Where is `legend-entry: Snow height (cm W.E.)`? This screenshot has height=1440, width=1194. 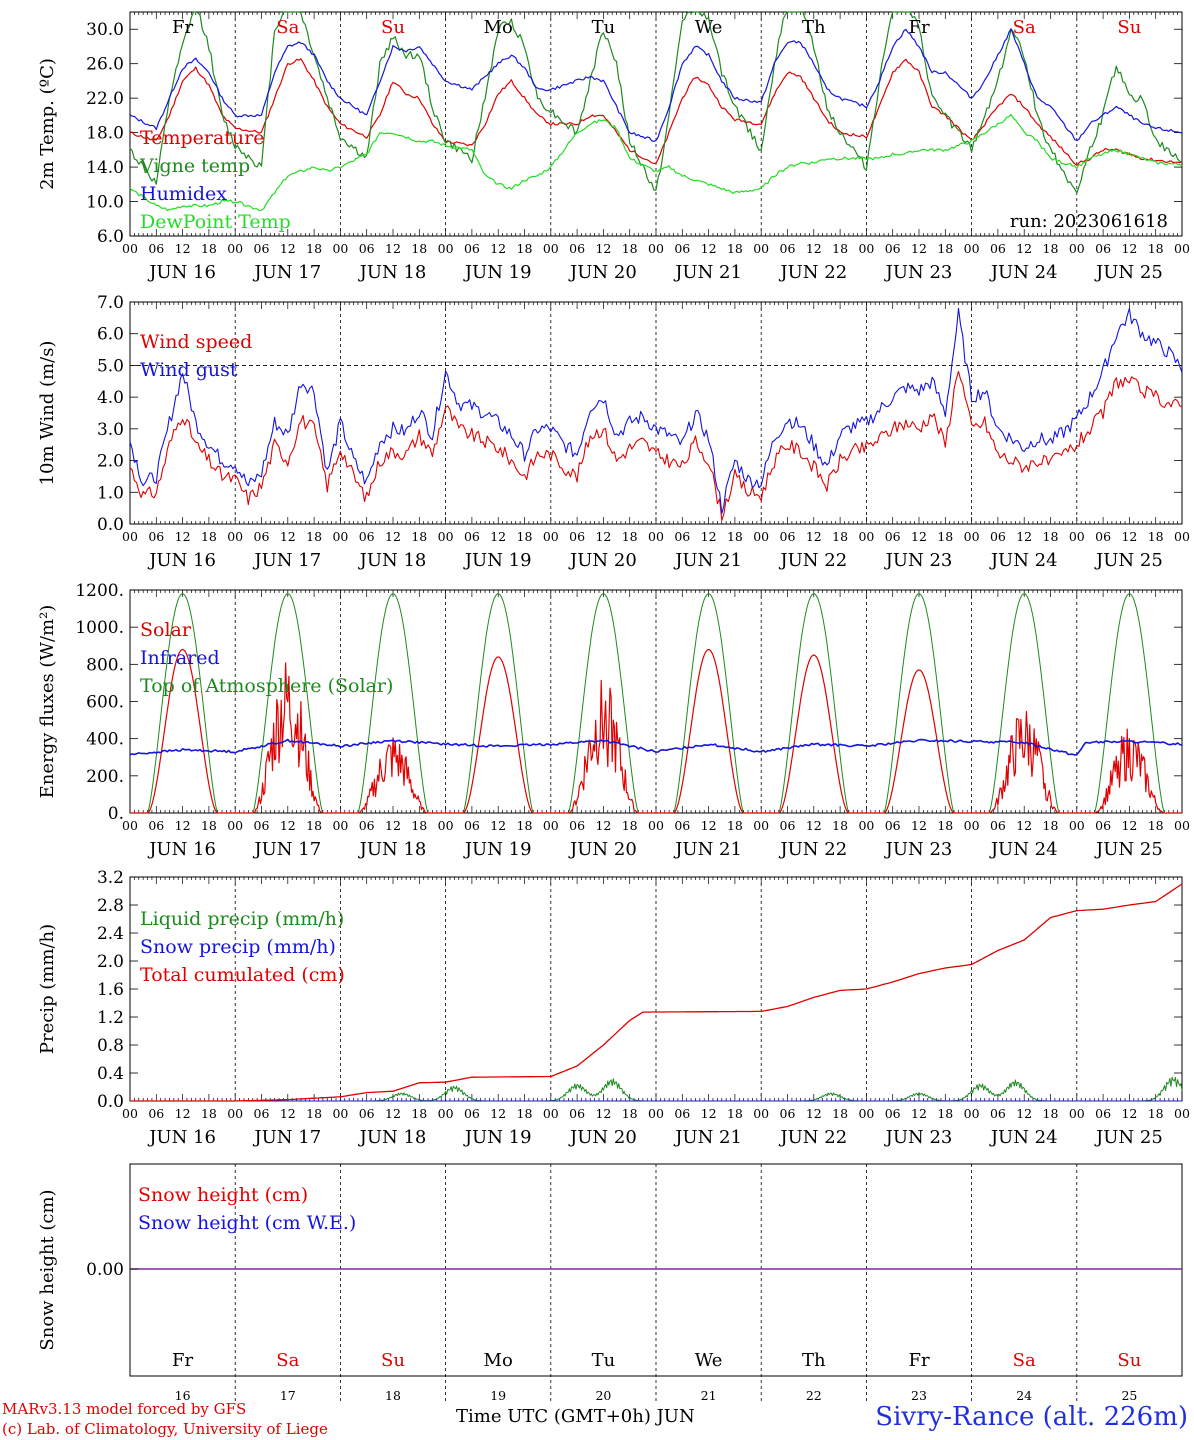
legend-entry: Snow height (cm W.E.) is located at coordinates (247, 1223).